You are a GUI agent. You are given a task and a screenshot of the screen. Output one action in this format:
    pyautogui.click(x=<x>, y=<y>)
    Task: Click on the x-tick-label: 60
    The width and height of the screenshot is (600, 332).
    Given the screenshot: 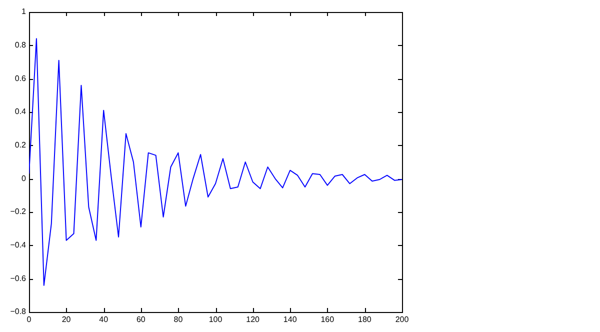 What is the action you would take?
    pyautogui.click(x=141, y=319)
    